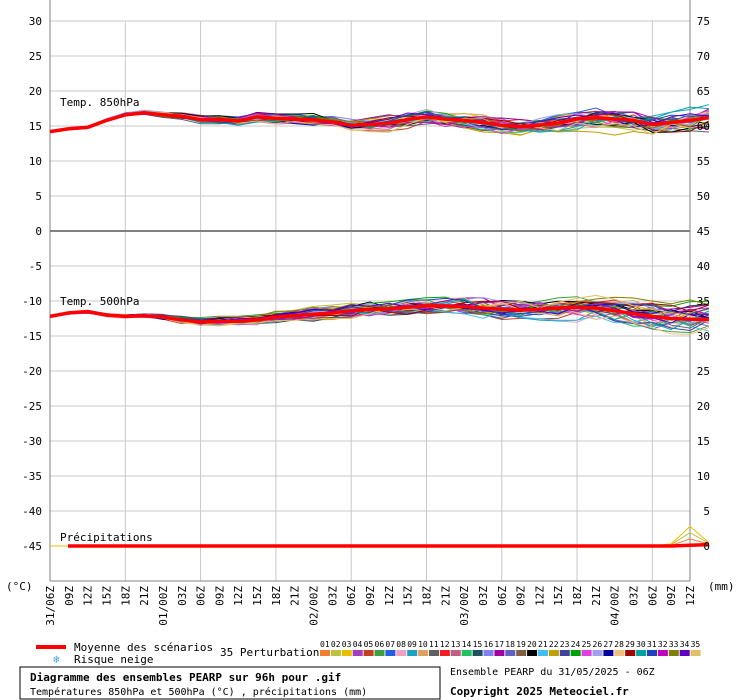  I want to click on left-tick-label: -25, so click(32, 406).